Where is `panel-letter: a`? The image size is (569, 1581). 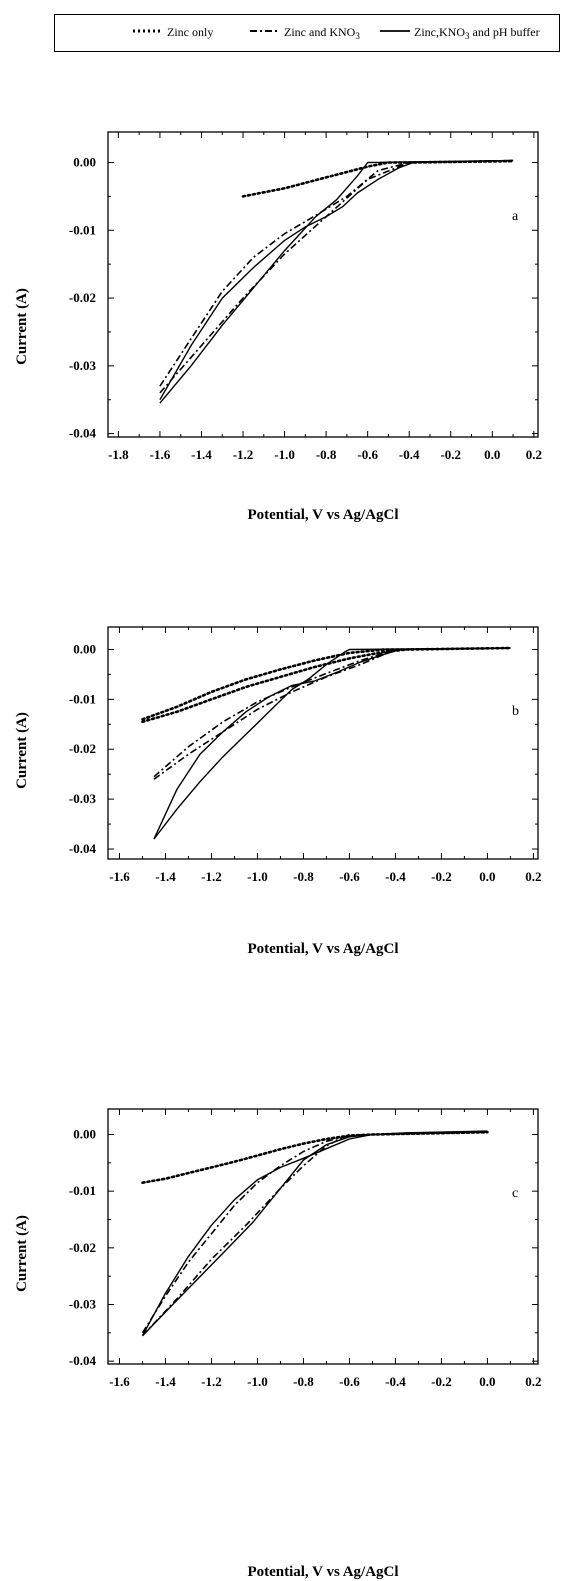
panel-letter: a is located at coordinates (515, 216).